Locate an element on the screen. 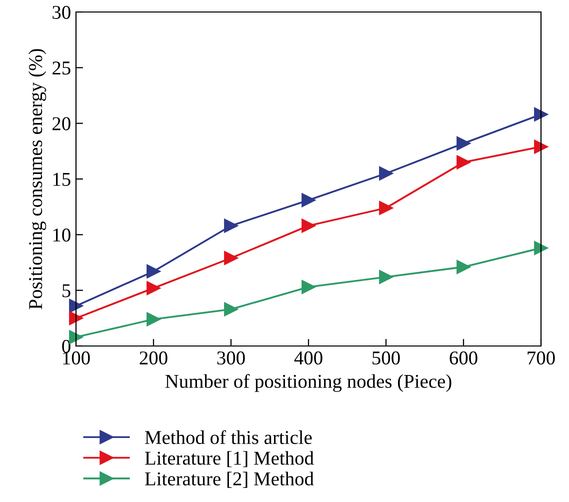  x-tick-label: 200 is located at coordinates (154, 358).